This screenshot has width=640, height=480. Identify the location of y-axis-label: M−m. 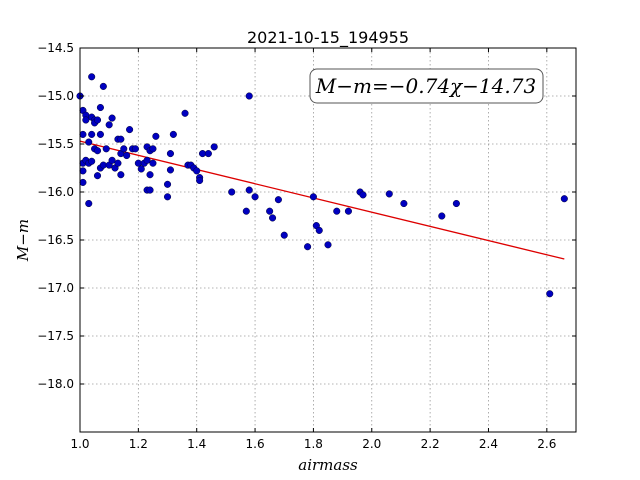
(23, 240).